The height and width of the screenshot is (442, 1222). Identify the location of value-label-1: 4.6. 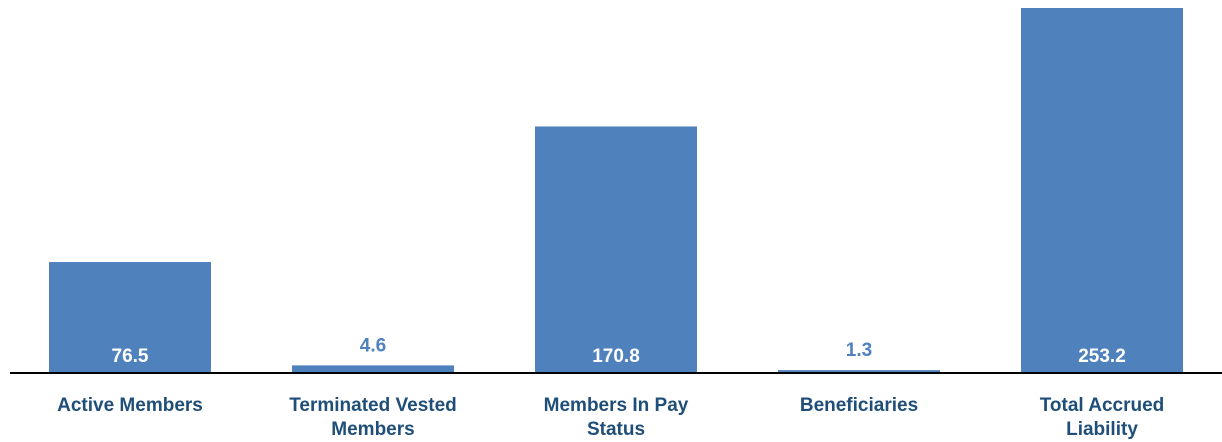
(373, 345).